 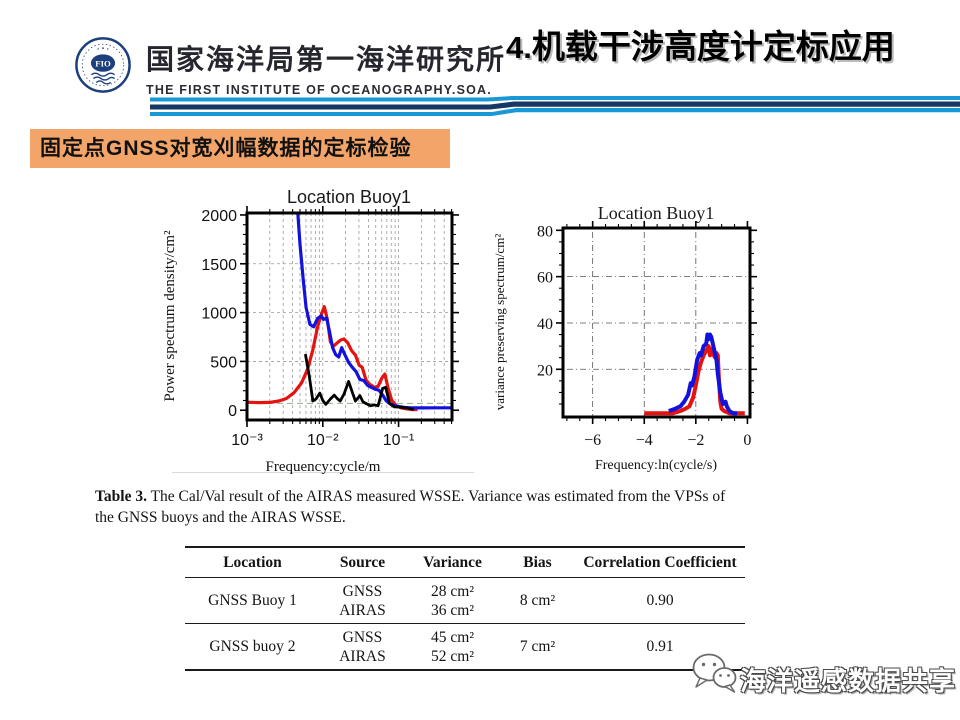 I want to click on cell-correlation: 0.90, so click(x=660, y=600).